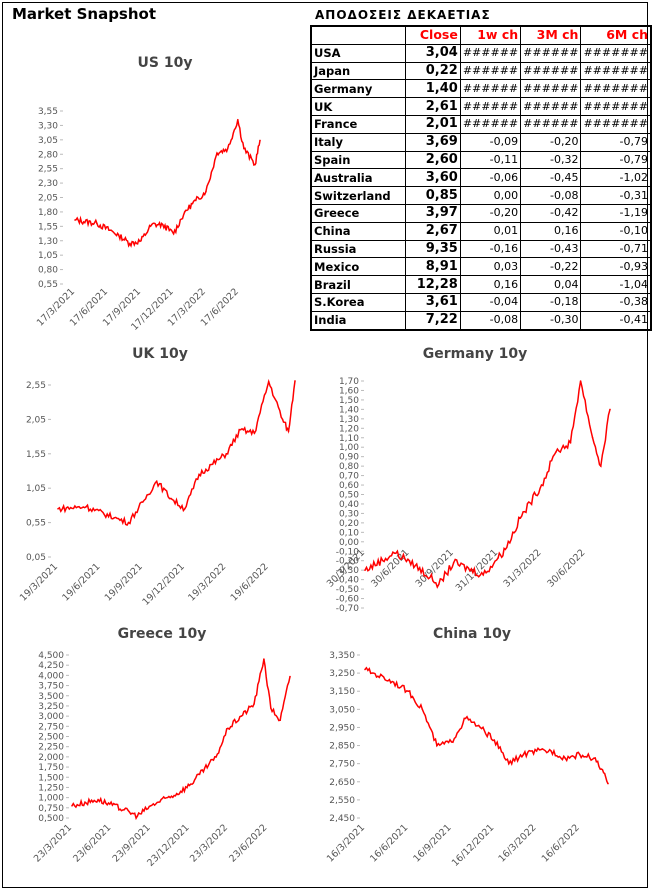  Describe the element at coordinates (433, 267) in the screenshot. I see `close-cell: 8,91` at that location.